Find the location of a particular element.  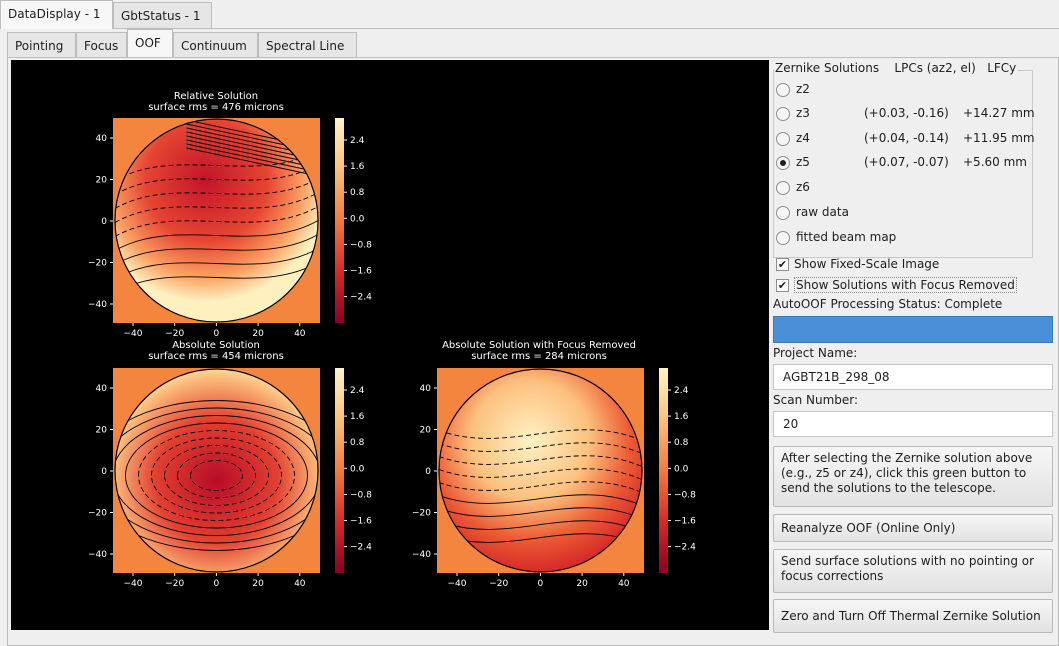

colorbar-tick-label: −2.4 is located at coordinates (361, 548).